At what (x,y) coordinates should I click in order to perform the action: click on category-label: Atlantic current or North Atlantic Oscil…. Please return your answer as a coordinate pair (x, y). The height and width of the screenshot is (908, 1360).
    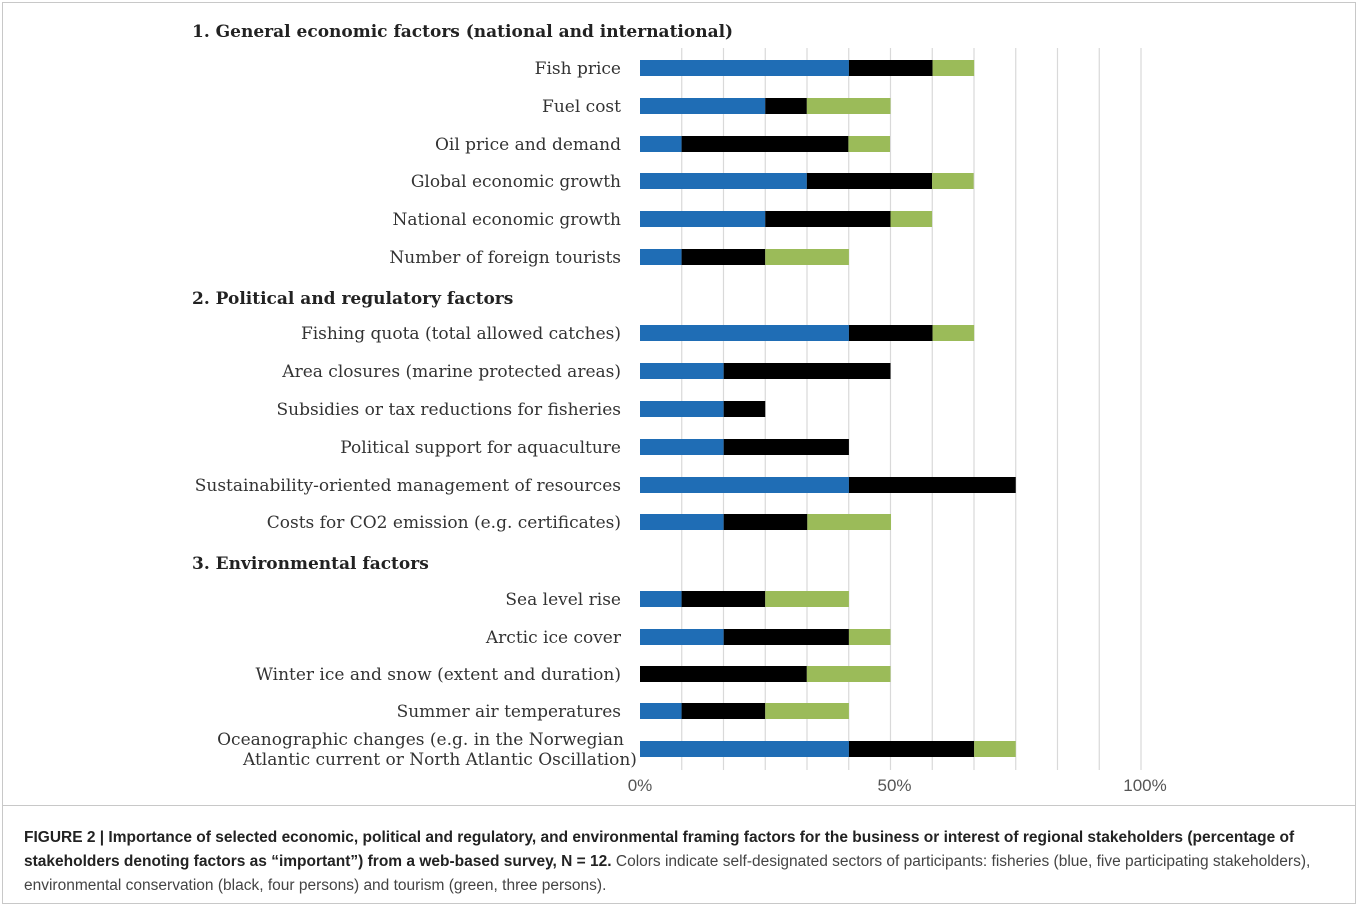
    Looking at the image, I should click on (439, 760).